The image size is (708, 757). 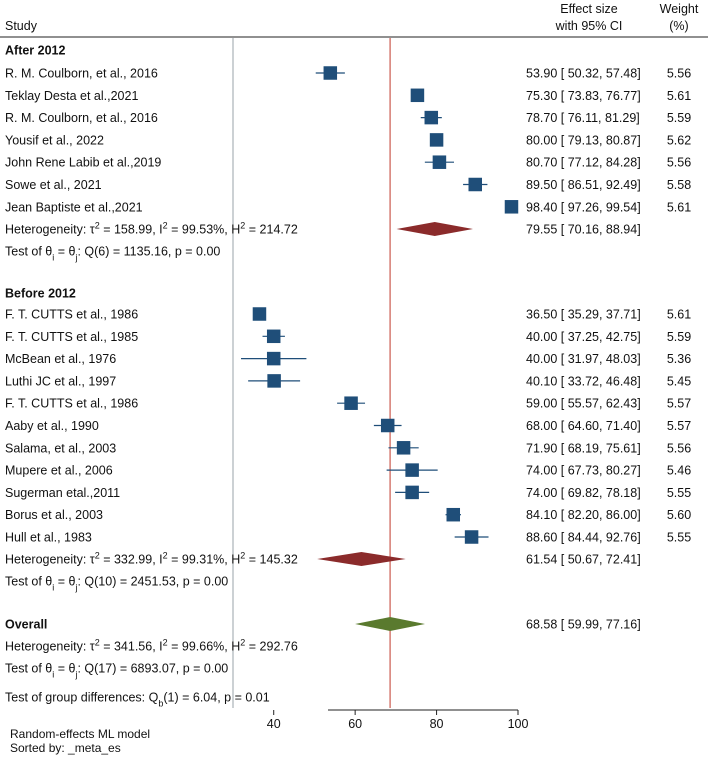 What do you see at coordinates (71, 96) in the screenshot?
I see `study-label: Teklay Desta et al.,2021` at bounding box center [71, 96].